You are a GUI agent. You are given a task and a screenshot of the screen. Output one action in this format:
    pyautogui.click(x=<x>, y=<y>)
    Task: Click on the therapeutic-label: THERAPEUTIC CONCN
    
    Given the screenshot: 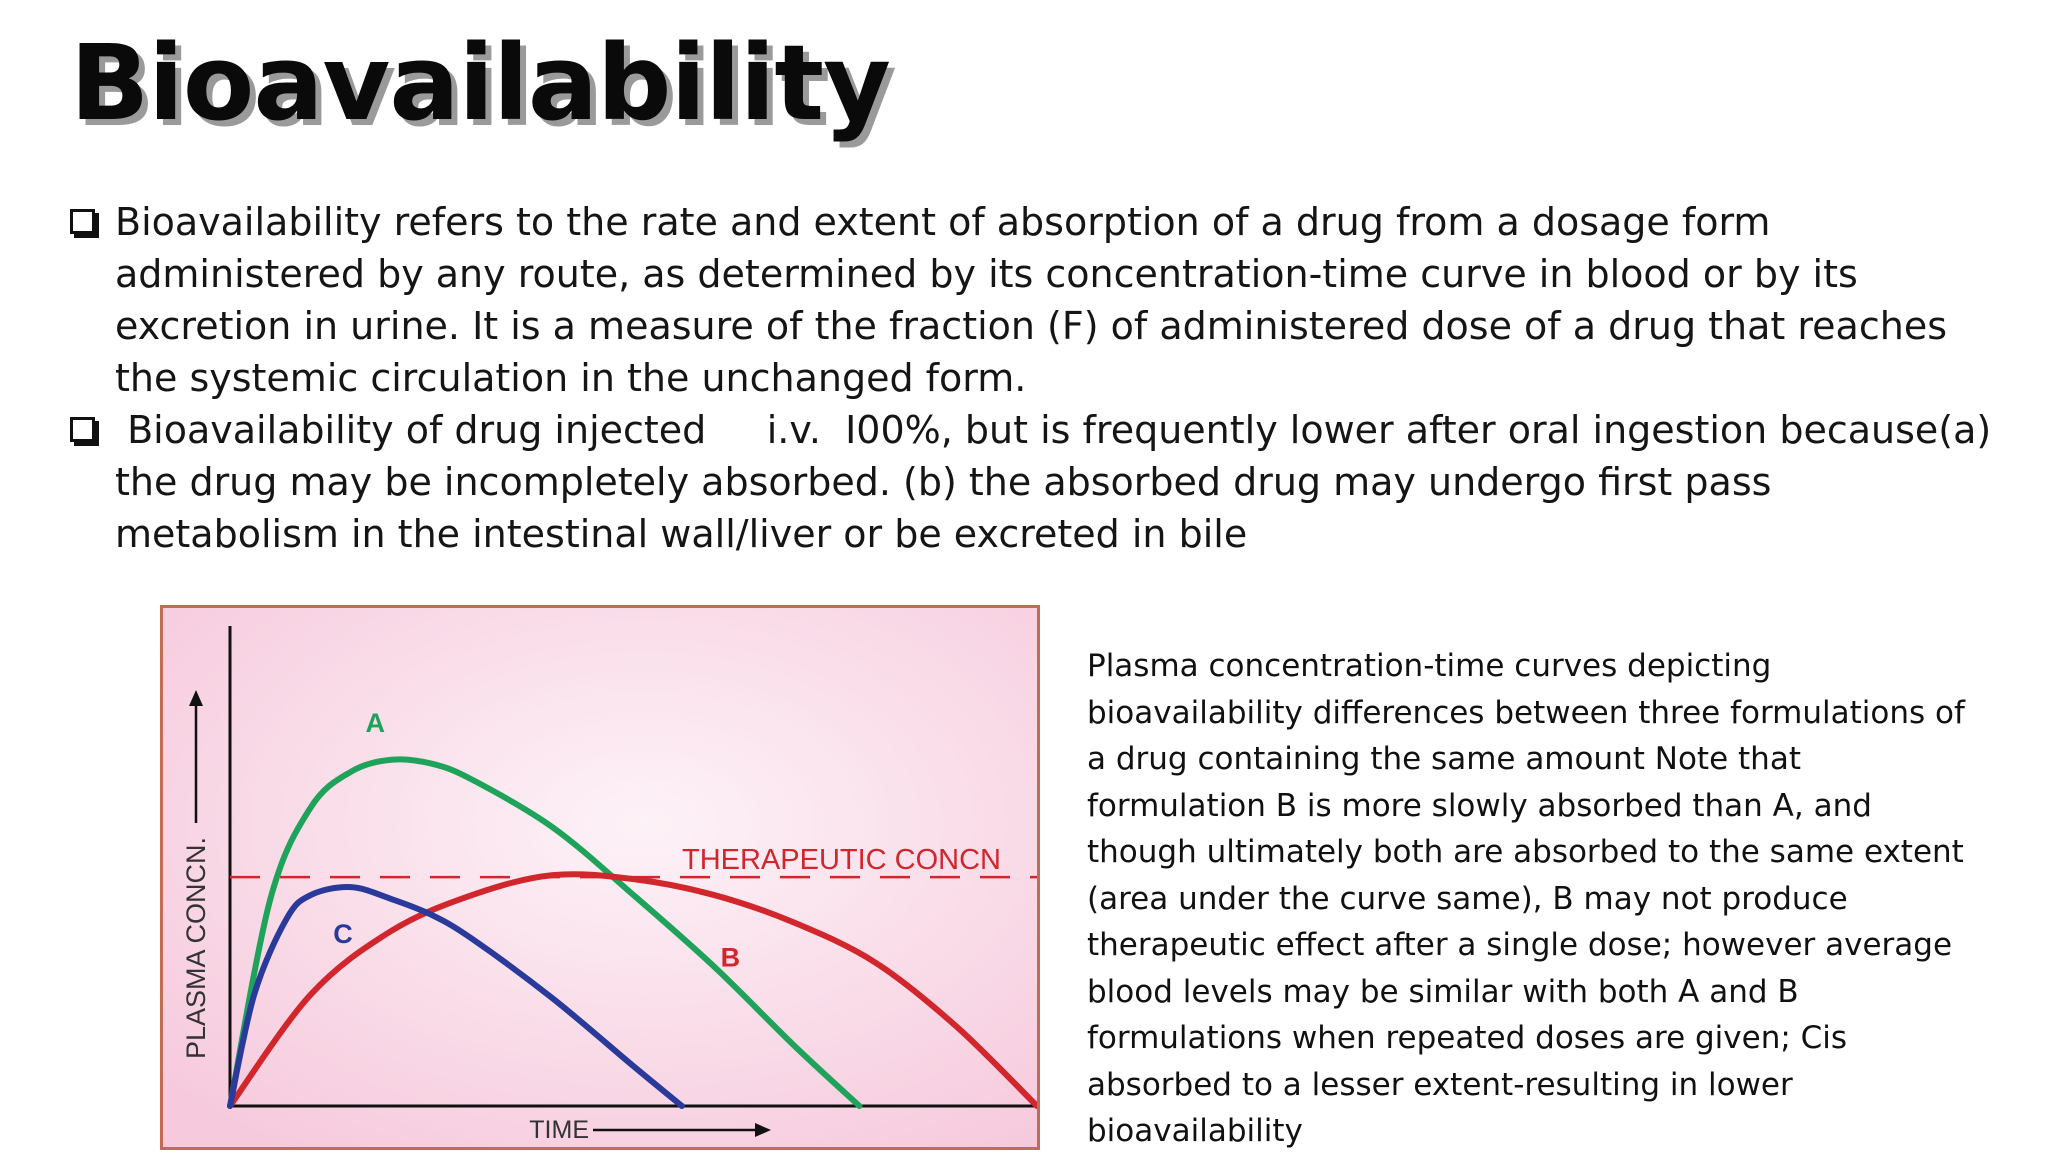 What is the action you would take?
    pyautogui.click(x=841, y=860)
    